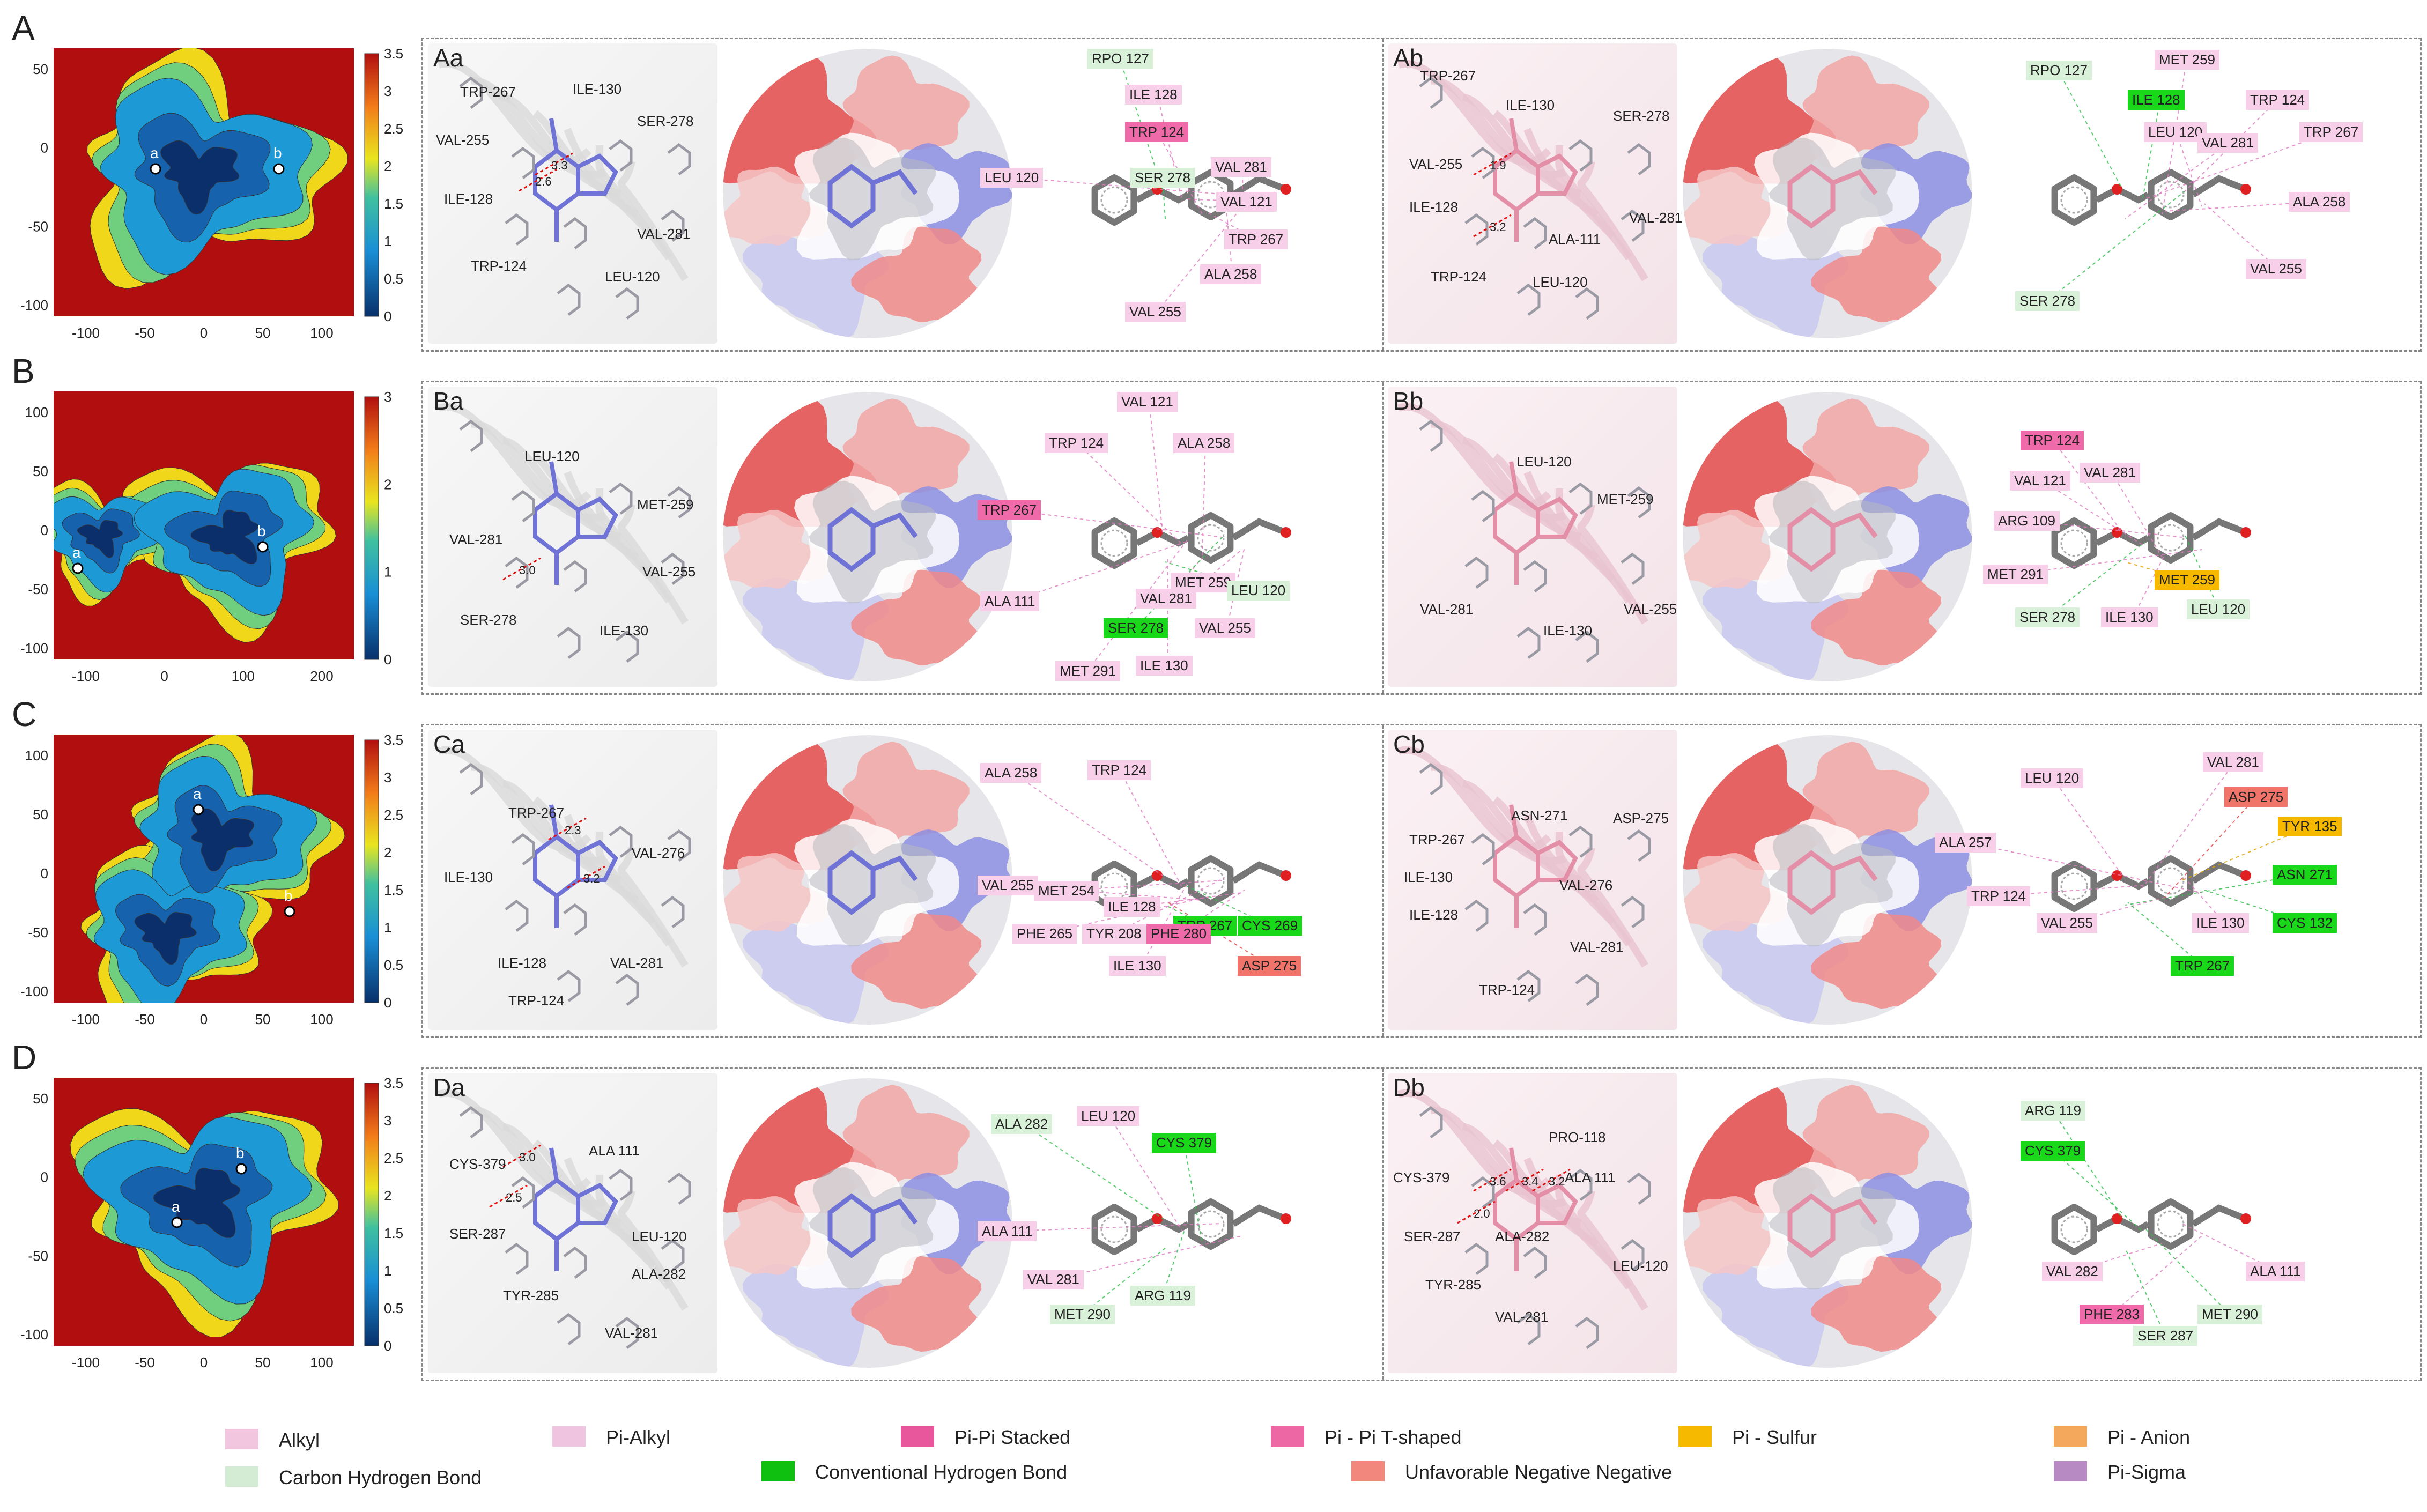 Image resolution: width=2427 pixels, height=1512 pixels. Describe the element at coordinates (1088, 671) in the screenshot. I see `residue-chip: MET 291` at that location.